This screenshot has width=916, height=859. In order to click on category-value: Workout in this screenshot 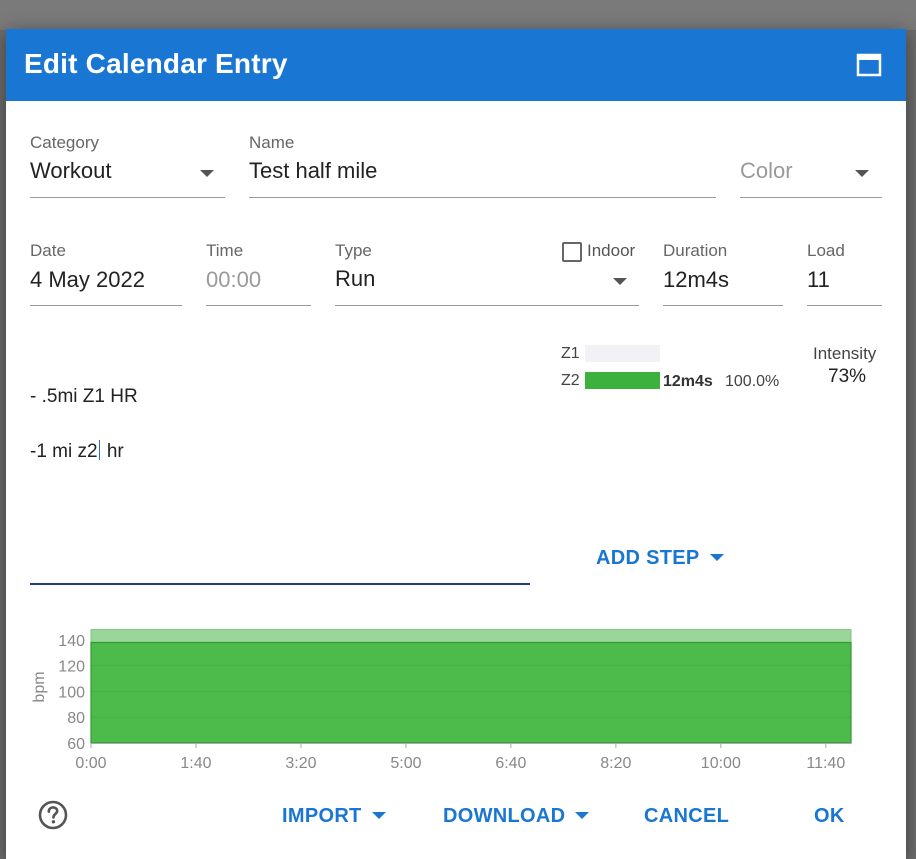, I will do `click(71, 170)`.